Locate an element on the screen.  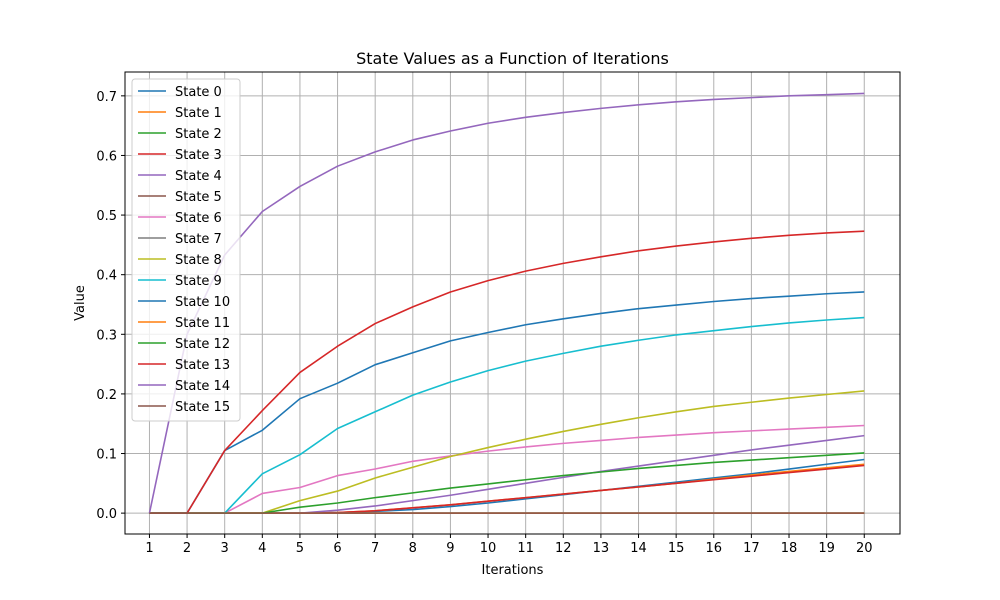
legend-entry-label: State 6 is located at coordinates (198, 218).